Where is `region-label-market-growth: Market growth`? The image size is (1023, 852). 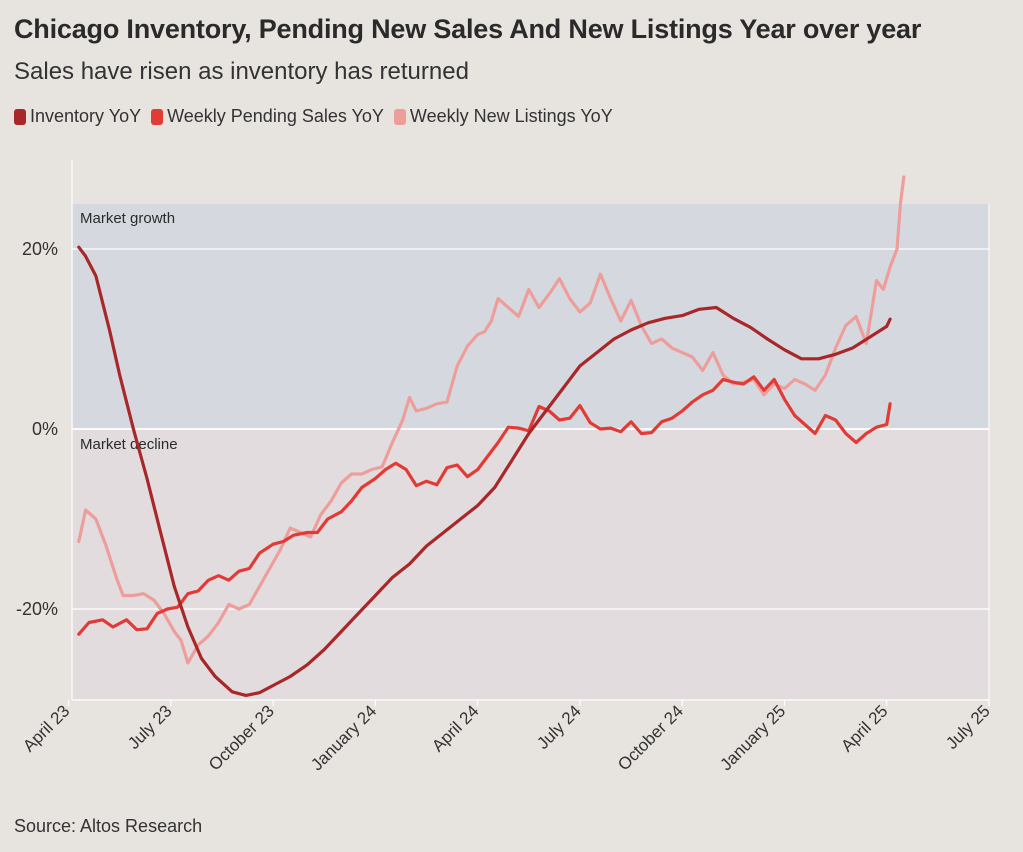 region-label-market-growth: Market growth is located at coordinates (127, 218).